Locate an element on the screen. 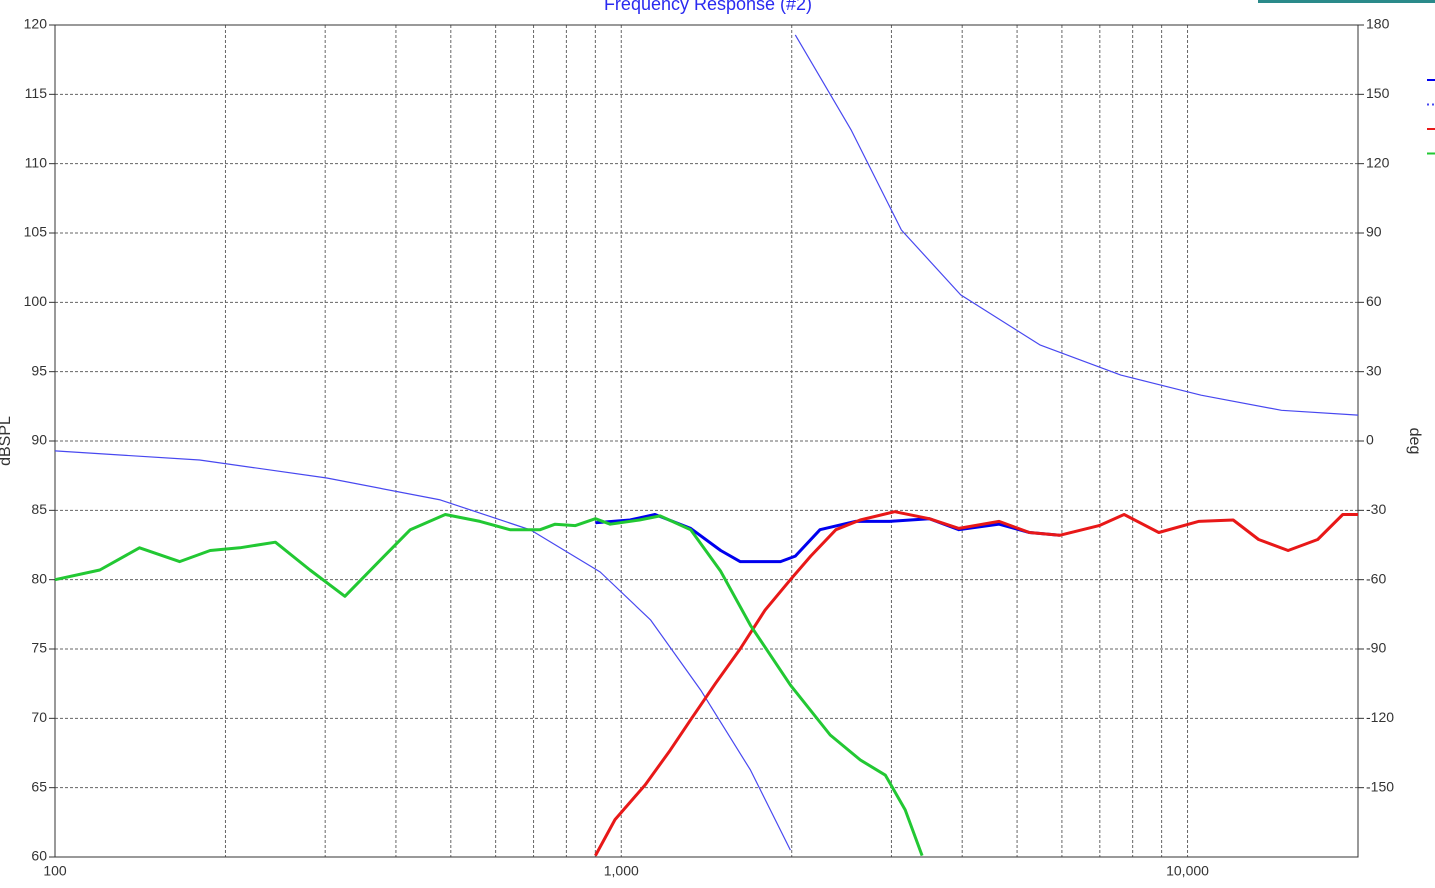  y-tick-label: 120 is located at coordinates (36, 24).